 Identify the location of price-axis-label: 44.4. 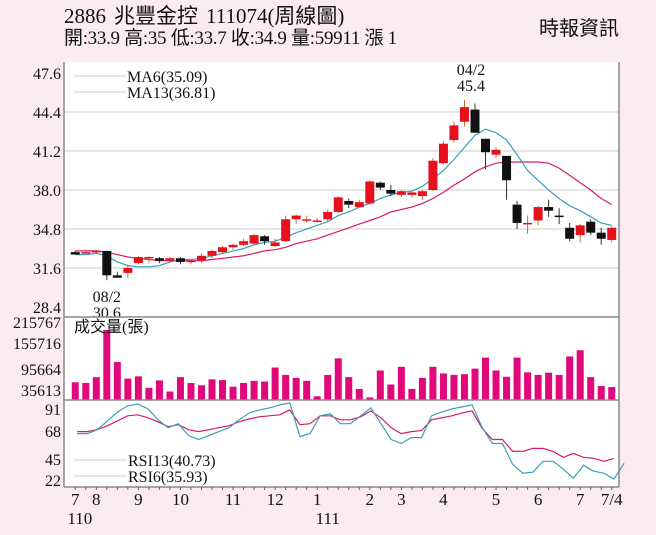
(47, 113).